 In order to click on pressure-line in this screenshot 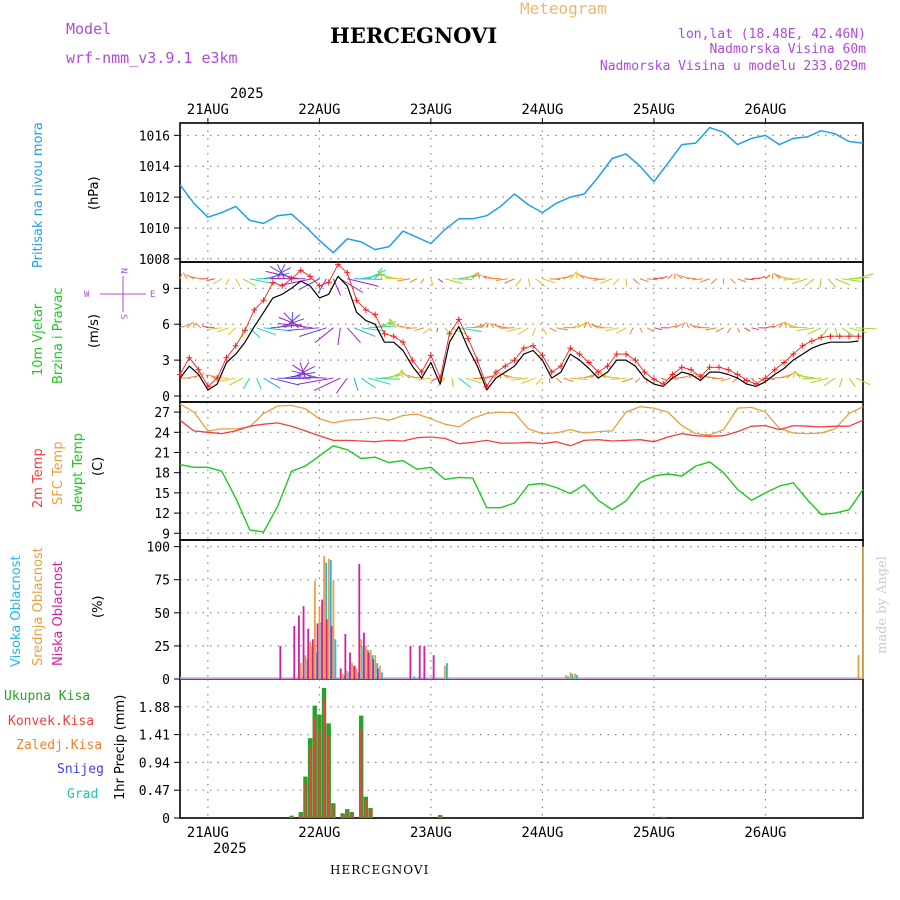, I will do `click(521, 190)`.